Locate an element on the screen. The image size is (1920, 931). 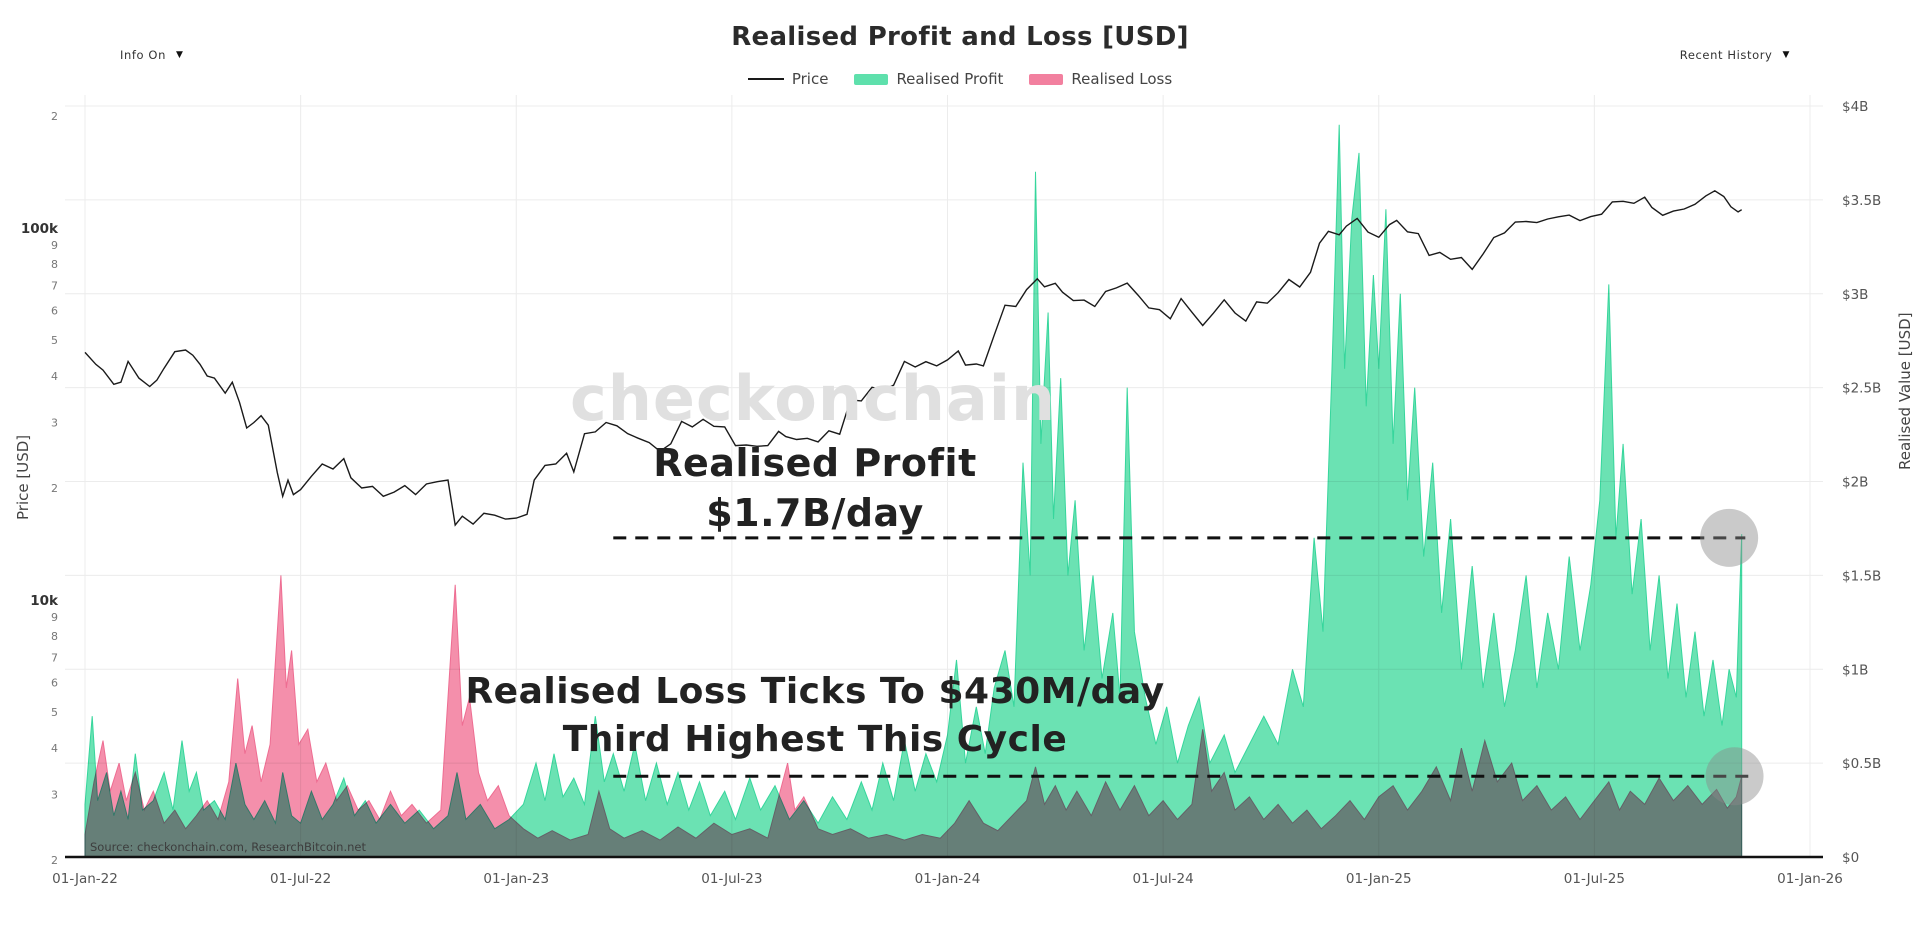
value-axis-tick: $0.5B is located at coordinates (1861, 764).